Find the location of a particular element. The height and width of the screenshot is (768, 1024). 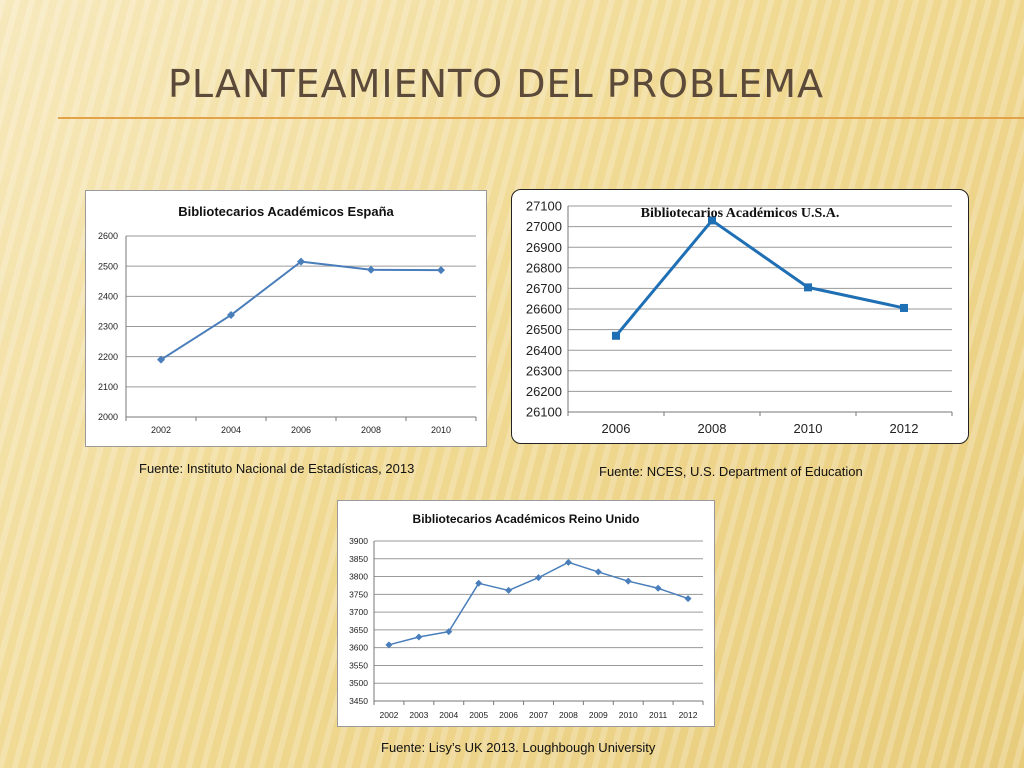

es-x-tick-label: 2010 is located at coordinates (441, 430).